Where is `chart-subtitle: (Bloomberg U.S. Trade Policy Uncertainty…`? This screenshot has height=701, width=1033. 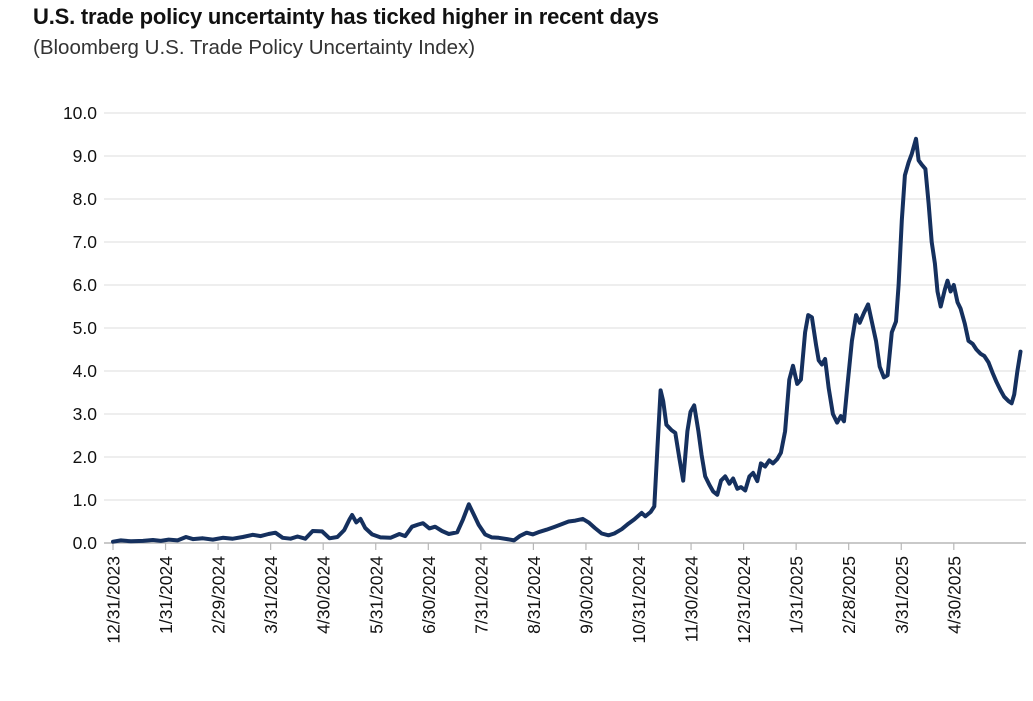
chart-subtitle: (Bloomberg U.S. Trade Policy Uncertainty… is located at coordinates (254, 47).